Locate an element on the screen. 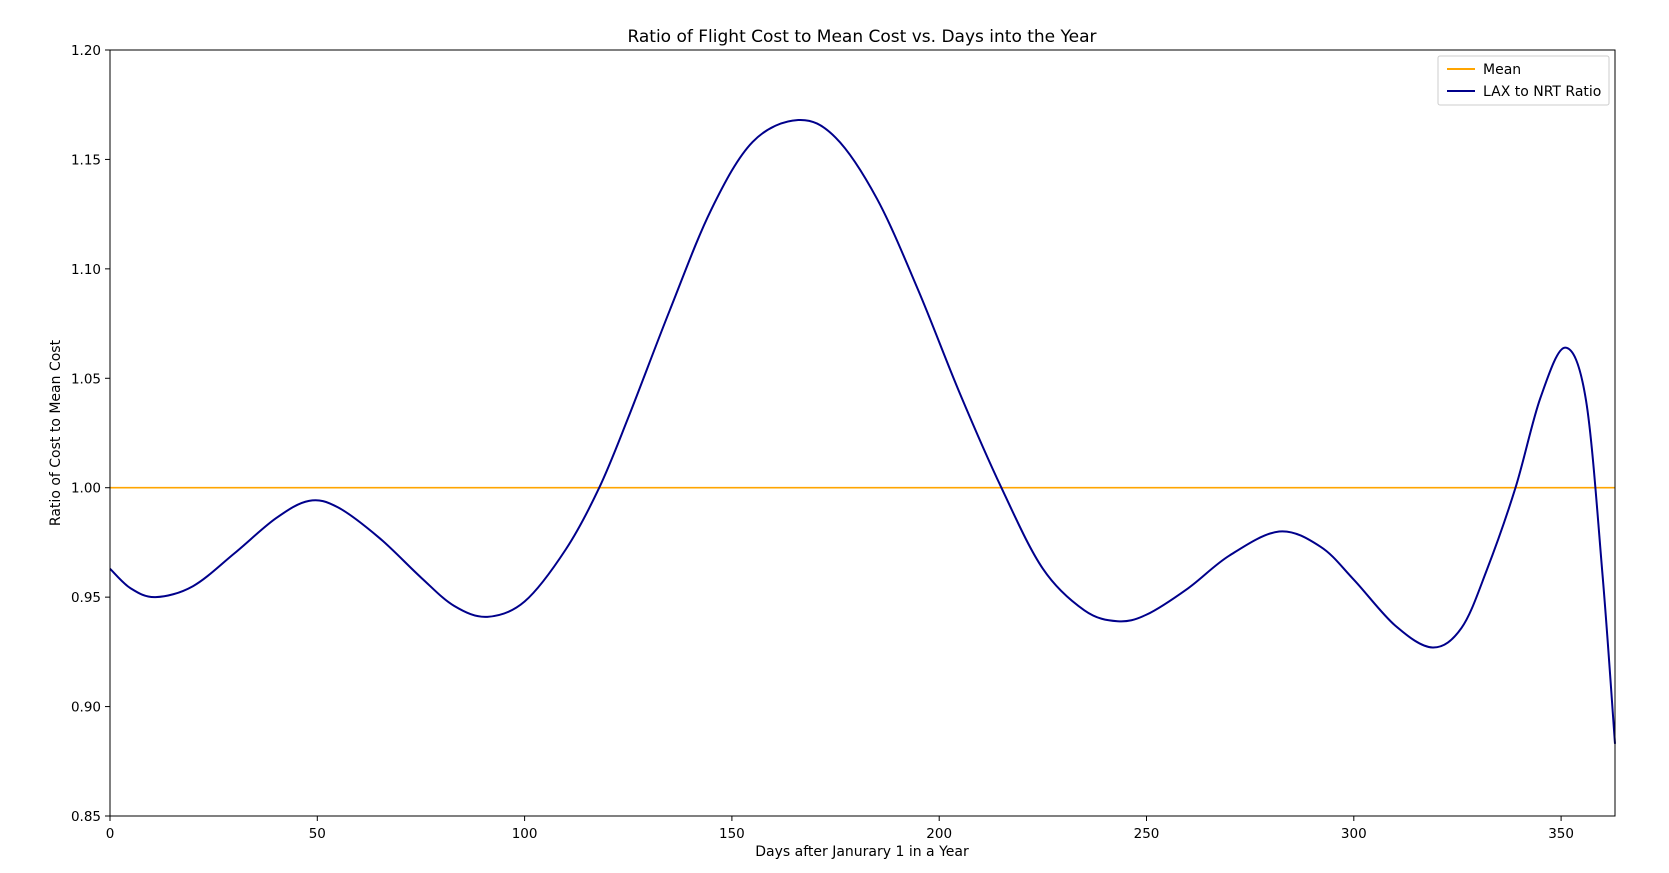 This screenshot has width=1669, height=873. legend: Mean LAX to NRT Ratio is located at coordinates (1523, 80).